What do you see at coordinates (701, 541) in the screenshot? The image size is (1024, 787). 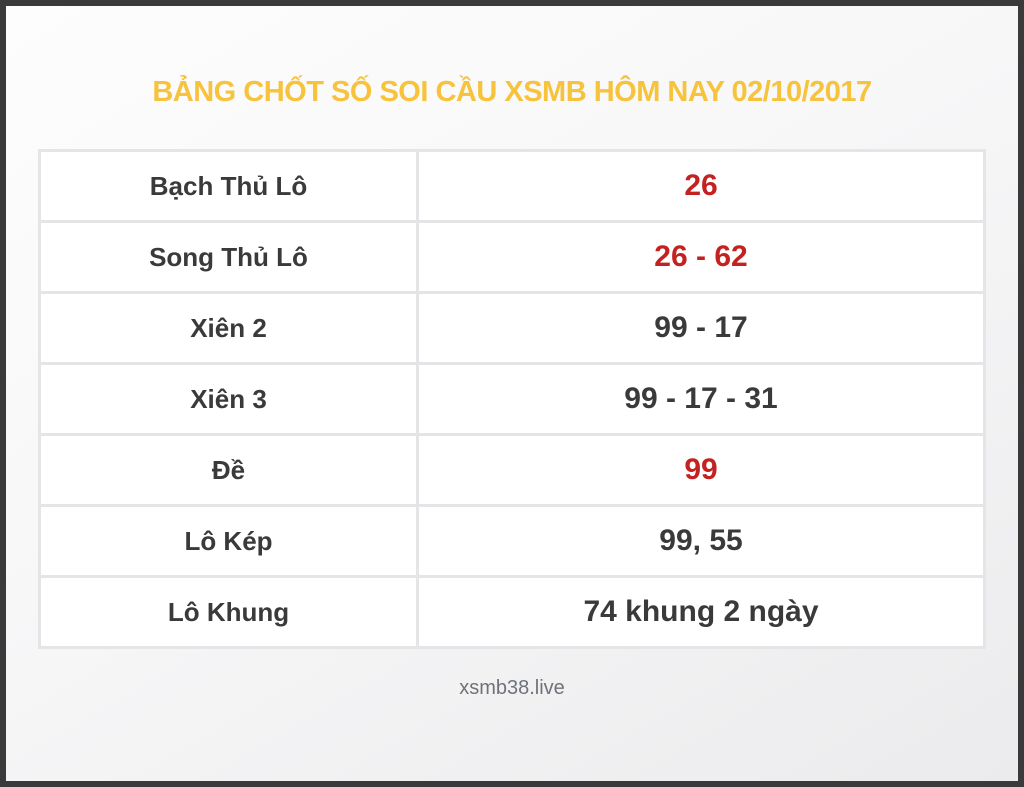 I see `row-value-lo-kep: 99, 55` at bounding box center [701, 541].